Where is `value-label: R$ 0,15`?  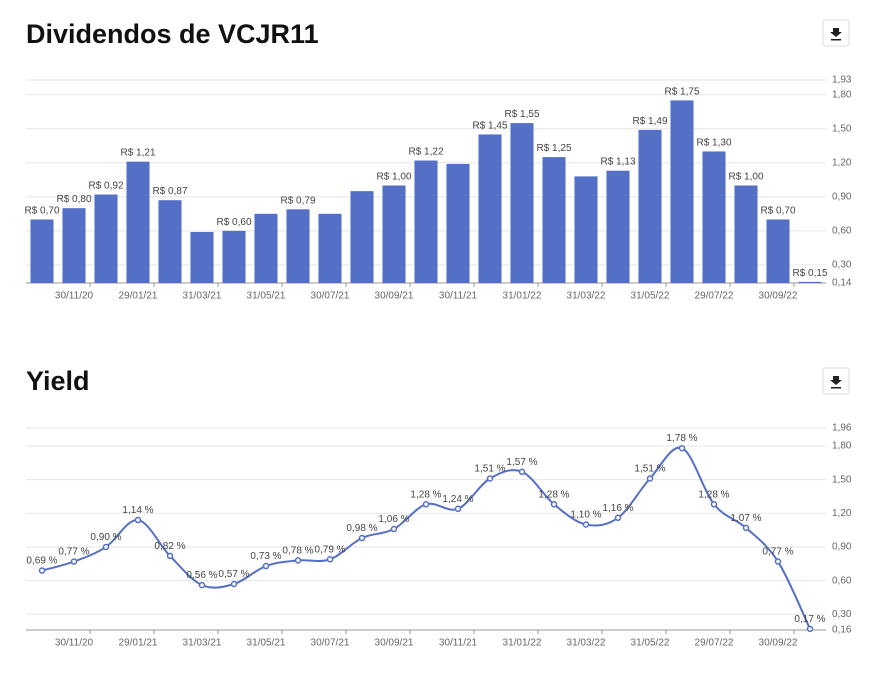
value-label: R$ 0,15 is located at coordinates (809, 273).